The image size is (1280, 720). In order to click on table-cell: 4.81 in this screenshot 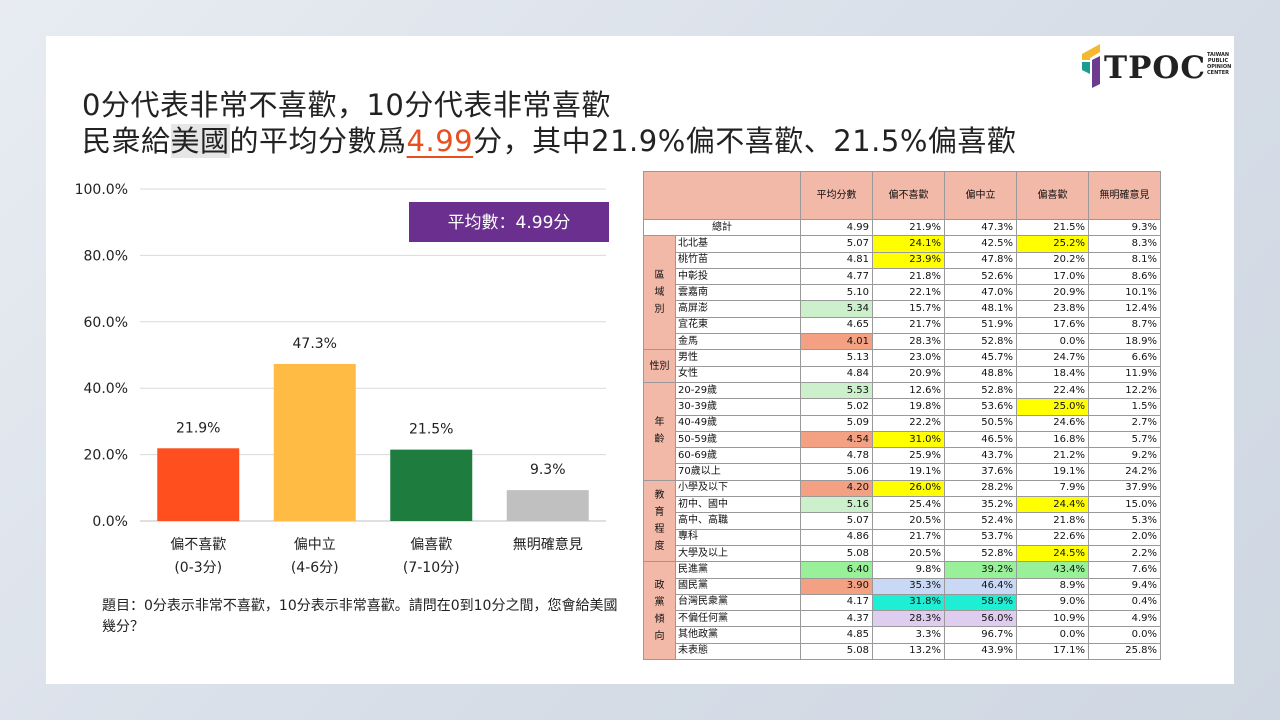, I will do `click(836, 260)`.